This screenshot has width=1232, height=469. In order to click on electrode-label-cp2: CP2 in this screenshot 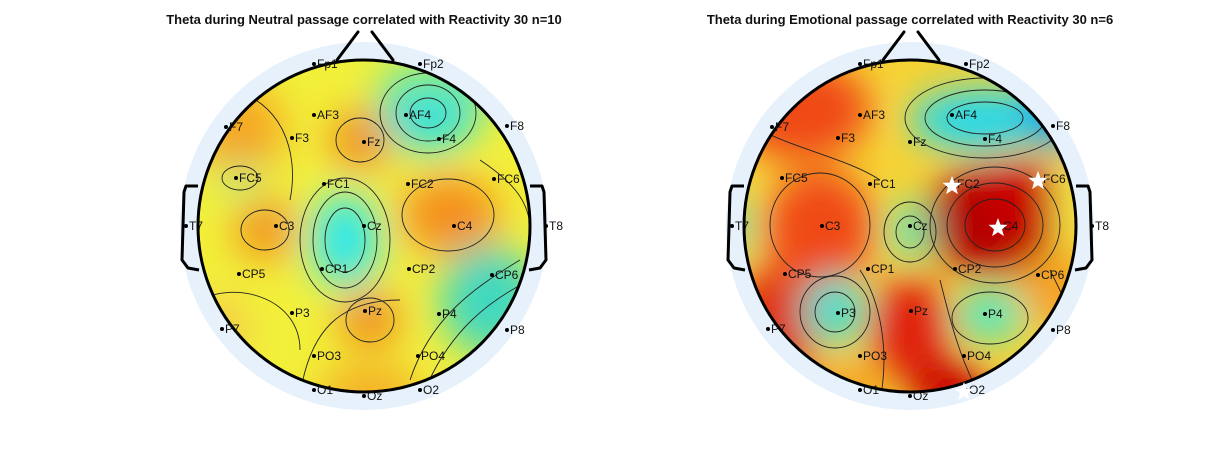, I will do `click(970, 269)`.